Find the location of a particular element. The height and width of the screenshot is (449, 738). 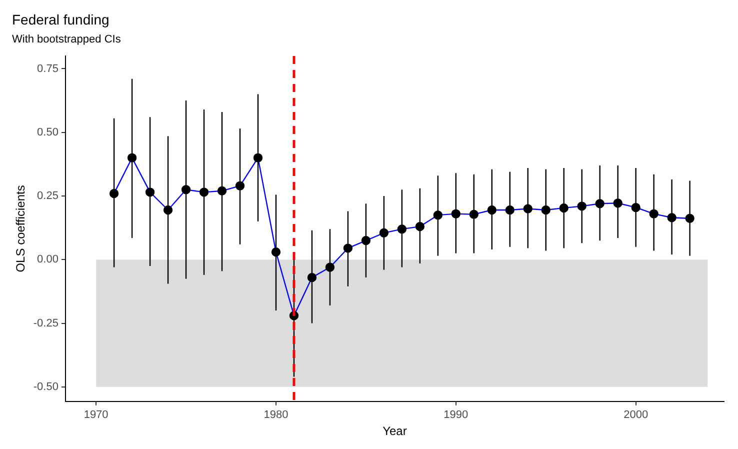

y-tick-label: 0.75 is located at coordinates (47, 68).